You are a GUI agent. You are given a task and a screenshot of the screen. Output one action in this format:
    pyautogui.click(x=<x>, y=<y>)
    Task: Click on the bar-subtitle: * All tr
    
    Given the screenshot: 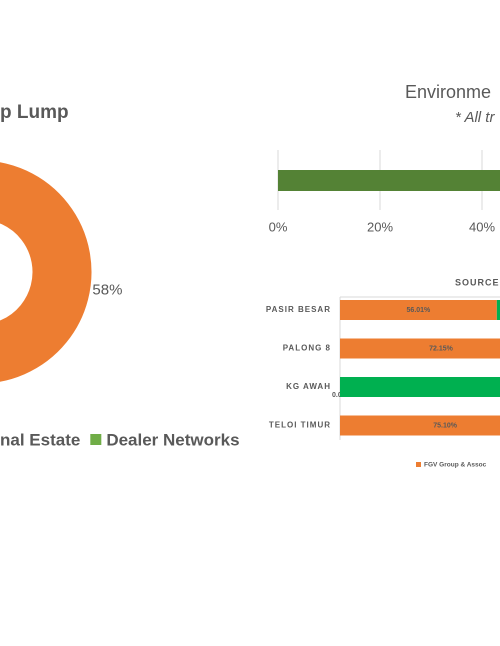 What is the action you would take?
    pyautogui.click(x=475, y=117)
    